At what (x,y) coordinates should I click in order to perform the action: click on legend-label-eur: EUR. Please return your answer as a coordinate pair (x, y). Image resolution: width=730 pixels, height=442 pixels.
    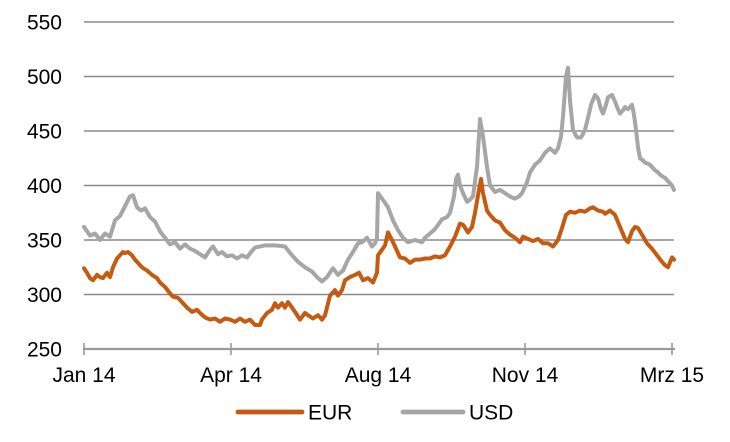
    Looking at the image, I should click on (330, 412).